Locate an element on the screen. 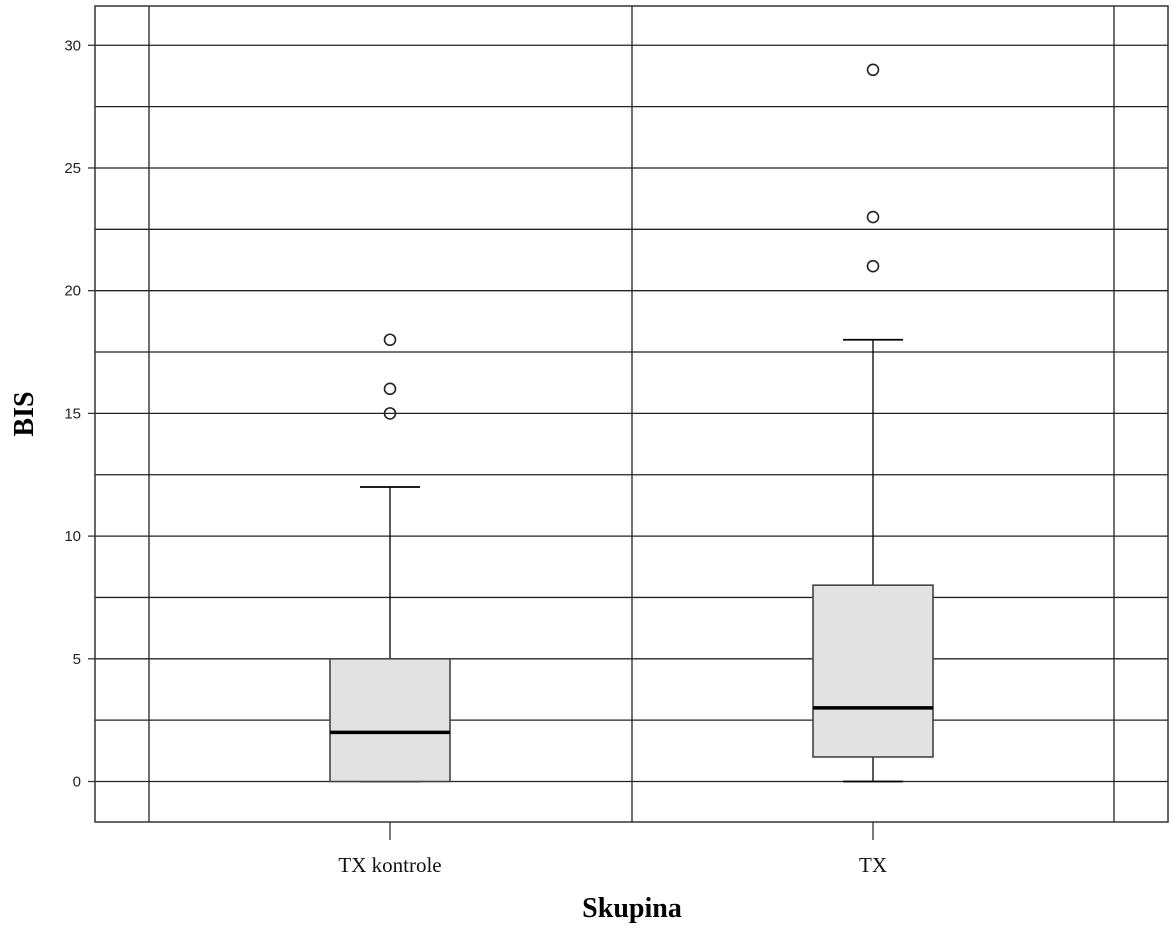 The height and width of the screenshot is (932, 1171). y-tick-label: 15 is located at coordinates (72, 413).